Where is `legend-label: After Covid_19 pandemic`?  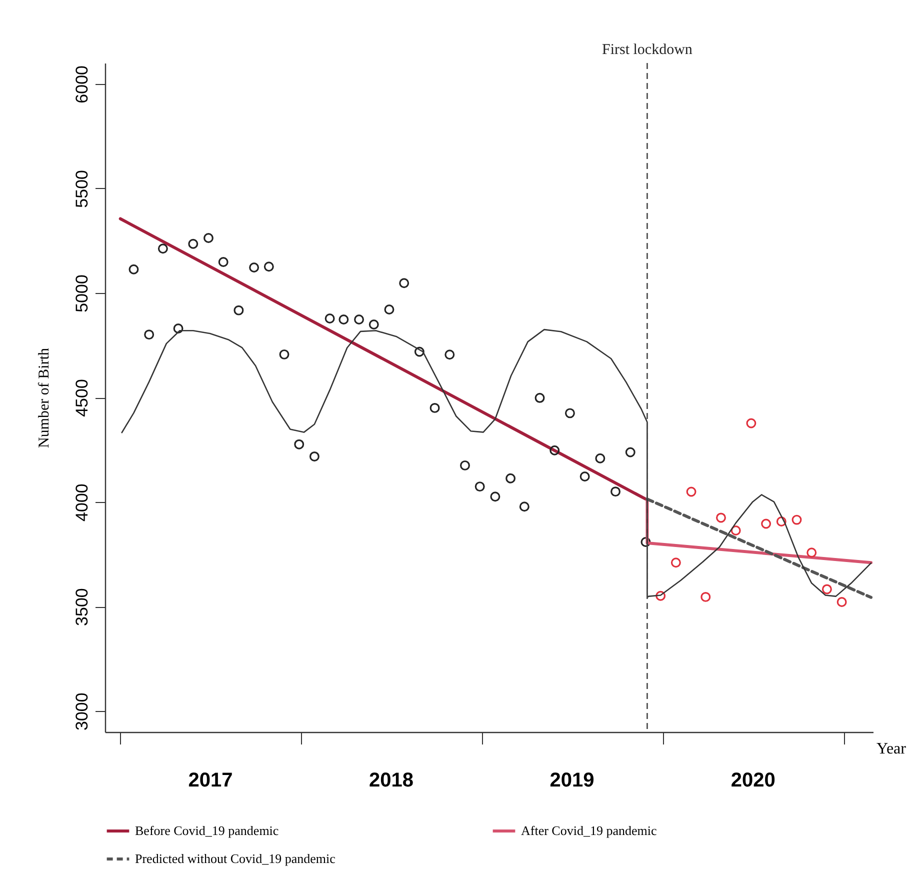
legend-label: After Covid_19 pandemic is located at coordinates (589, 830).